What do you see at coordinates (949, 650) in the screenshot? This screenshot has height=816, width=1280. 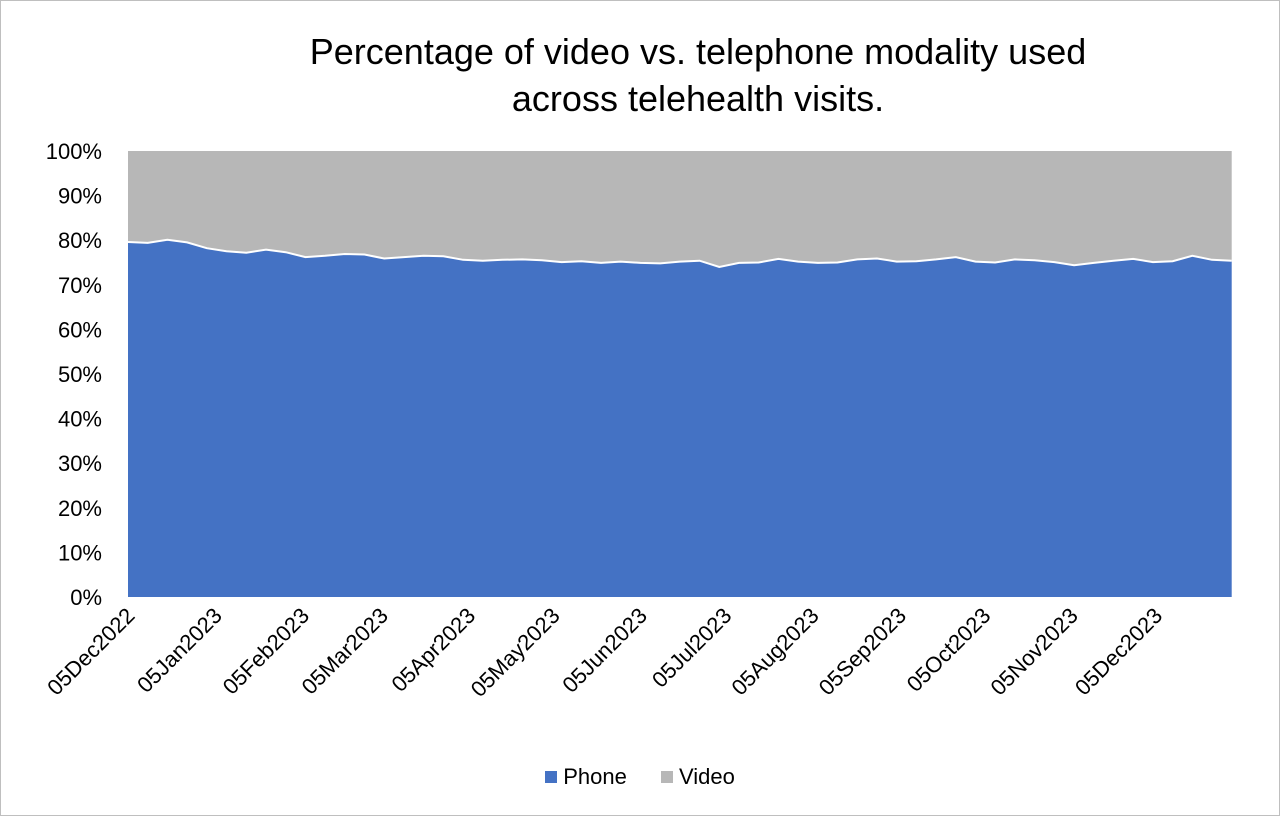 I see `x-tick-label: 05Oct2023` at bounding box center [949, 650].